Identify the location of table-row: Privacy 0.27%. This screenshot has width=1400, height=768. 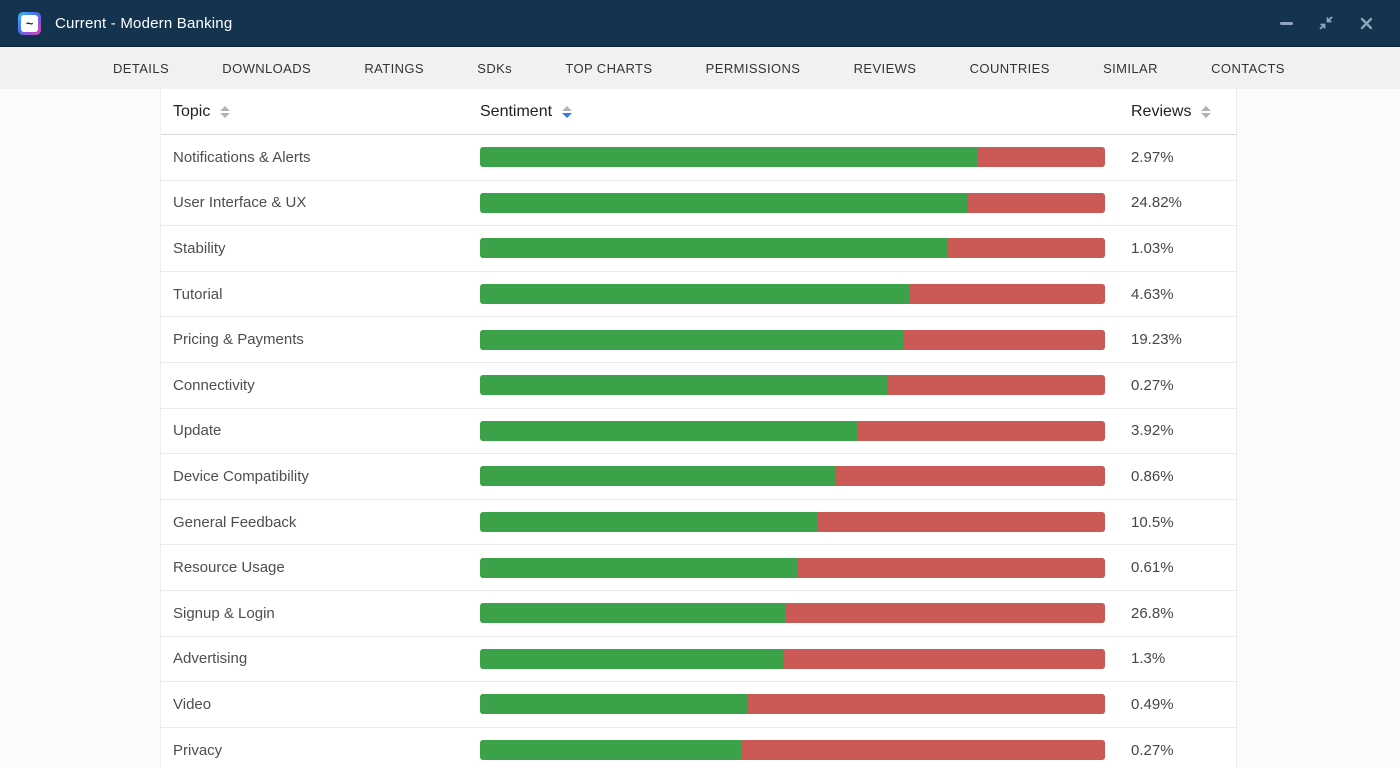
(698, 748).